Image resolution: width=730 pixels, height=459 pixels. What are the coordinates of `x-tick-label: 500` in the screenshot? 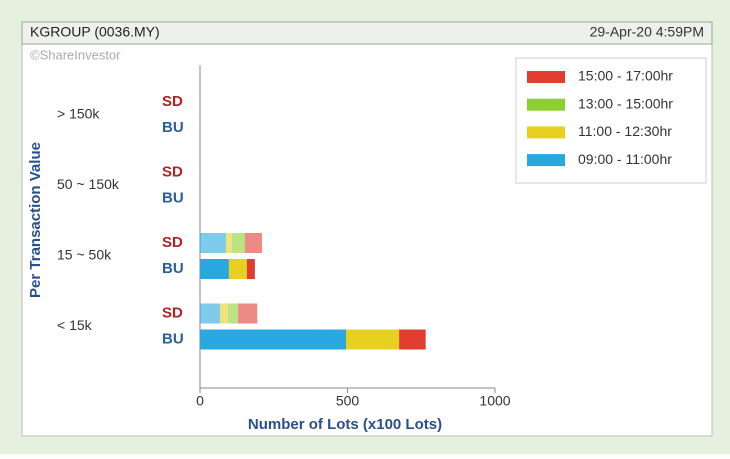 It's located at (348, 401).